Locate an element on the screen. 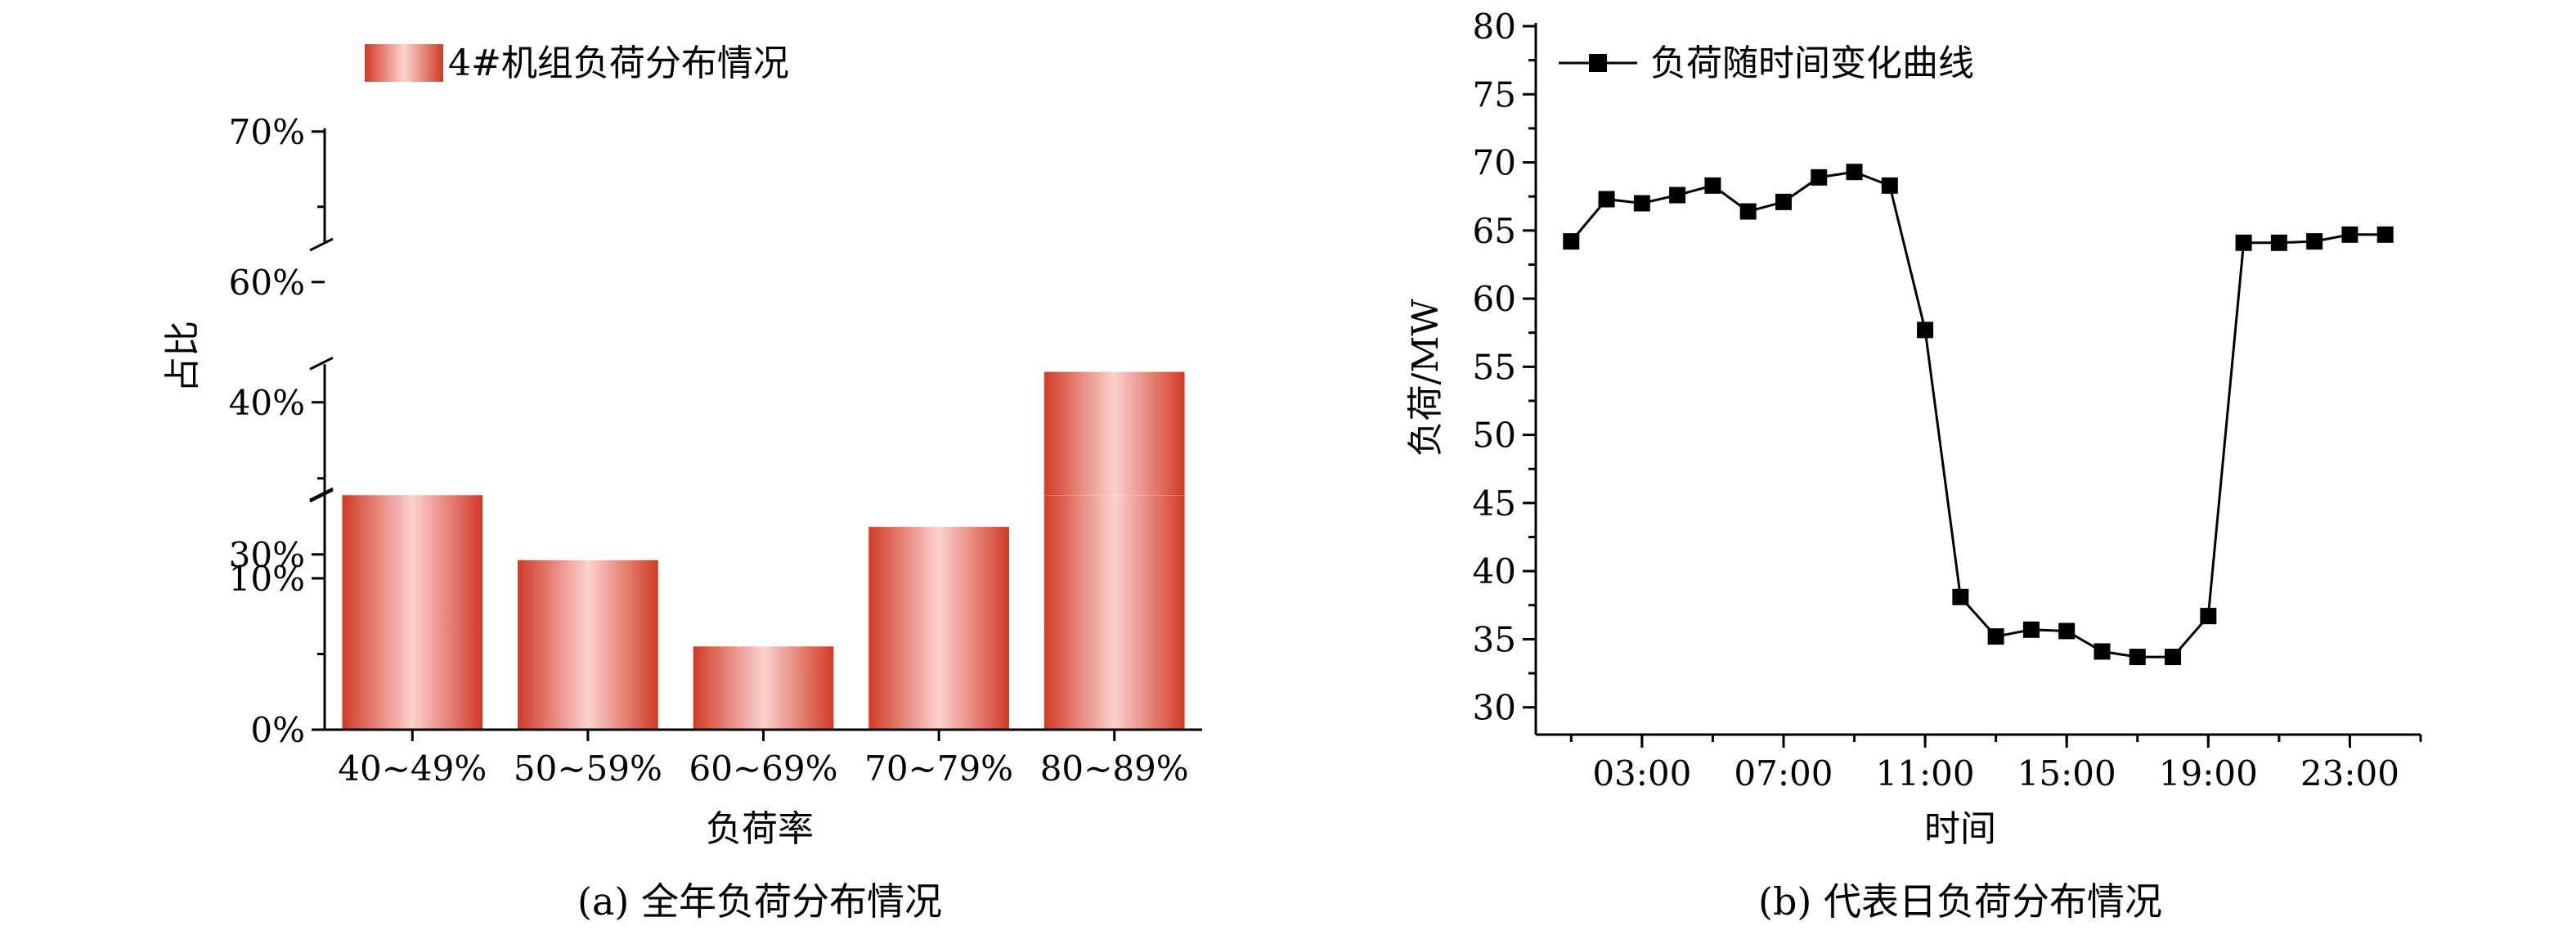 This screenshot has width=2576, height=935. chart-b-y-ticks: 30 35 40 45 50 55 60 65 70 75 80 is located at coordinates (1505, 367).